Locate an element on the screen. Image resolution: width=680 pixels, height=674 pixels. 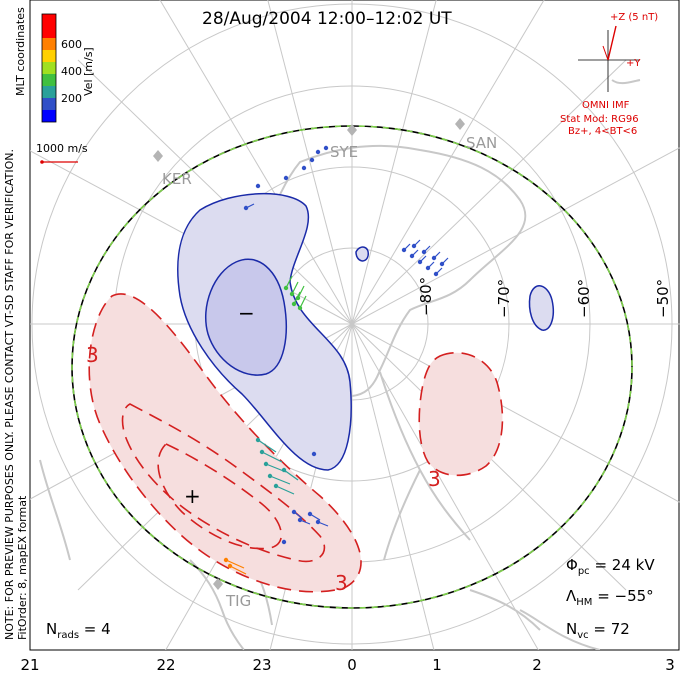
colorbar-tick-200: 200 is located at coordinates (71, 98).